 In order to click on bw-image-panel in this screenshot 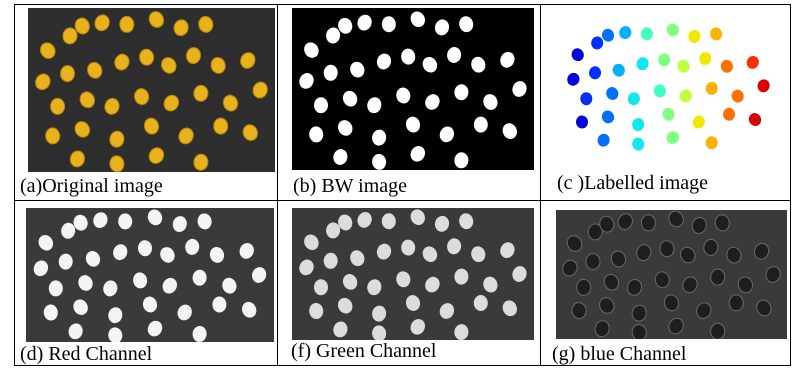, I will do `click(413, 89)`.